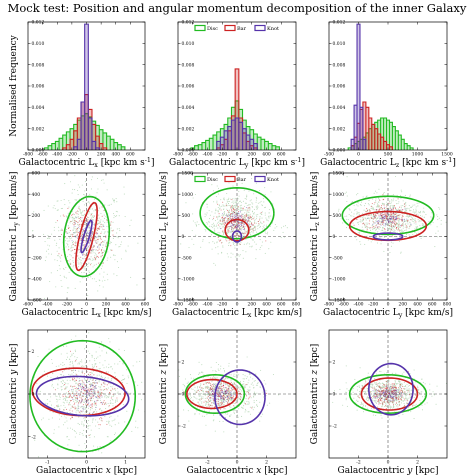 The image size is (474, 475). What do you see at coordinates (230, 179) in the screenshot?
I see `legend-swatch-bar` at bounding box center [230, 179].